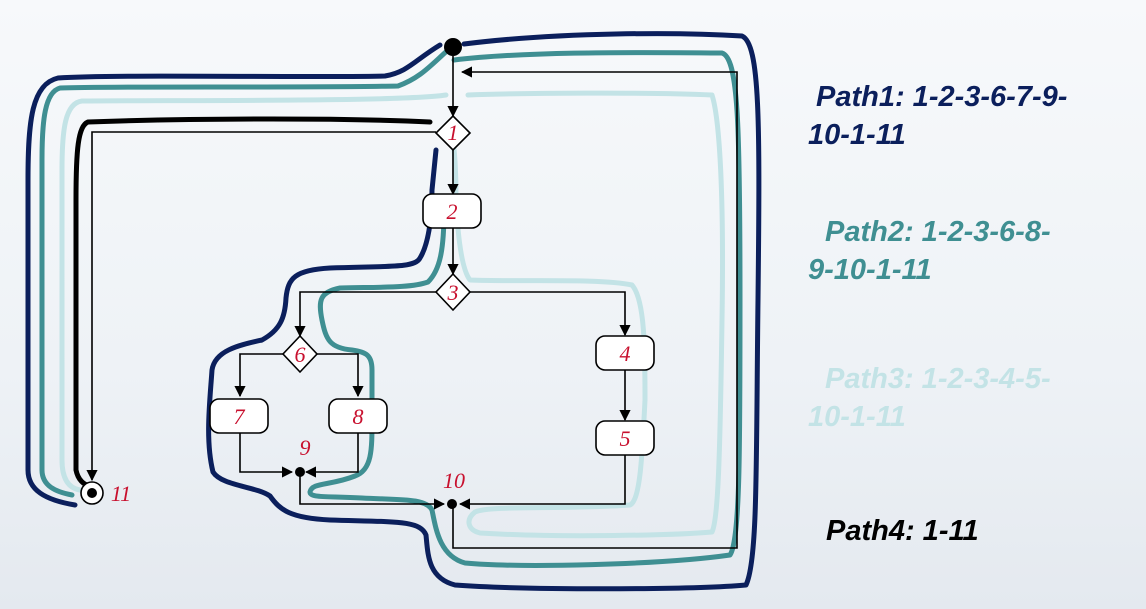 This screenshot has width=1146, height=609. Describe the element at coordinates (937, 116) in the screenshot. I see `path1-caption: Path1: 1-2-3-6-7-9- 10-1-11` at that location.